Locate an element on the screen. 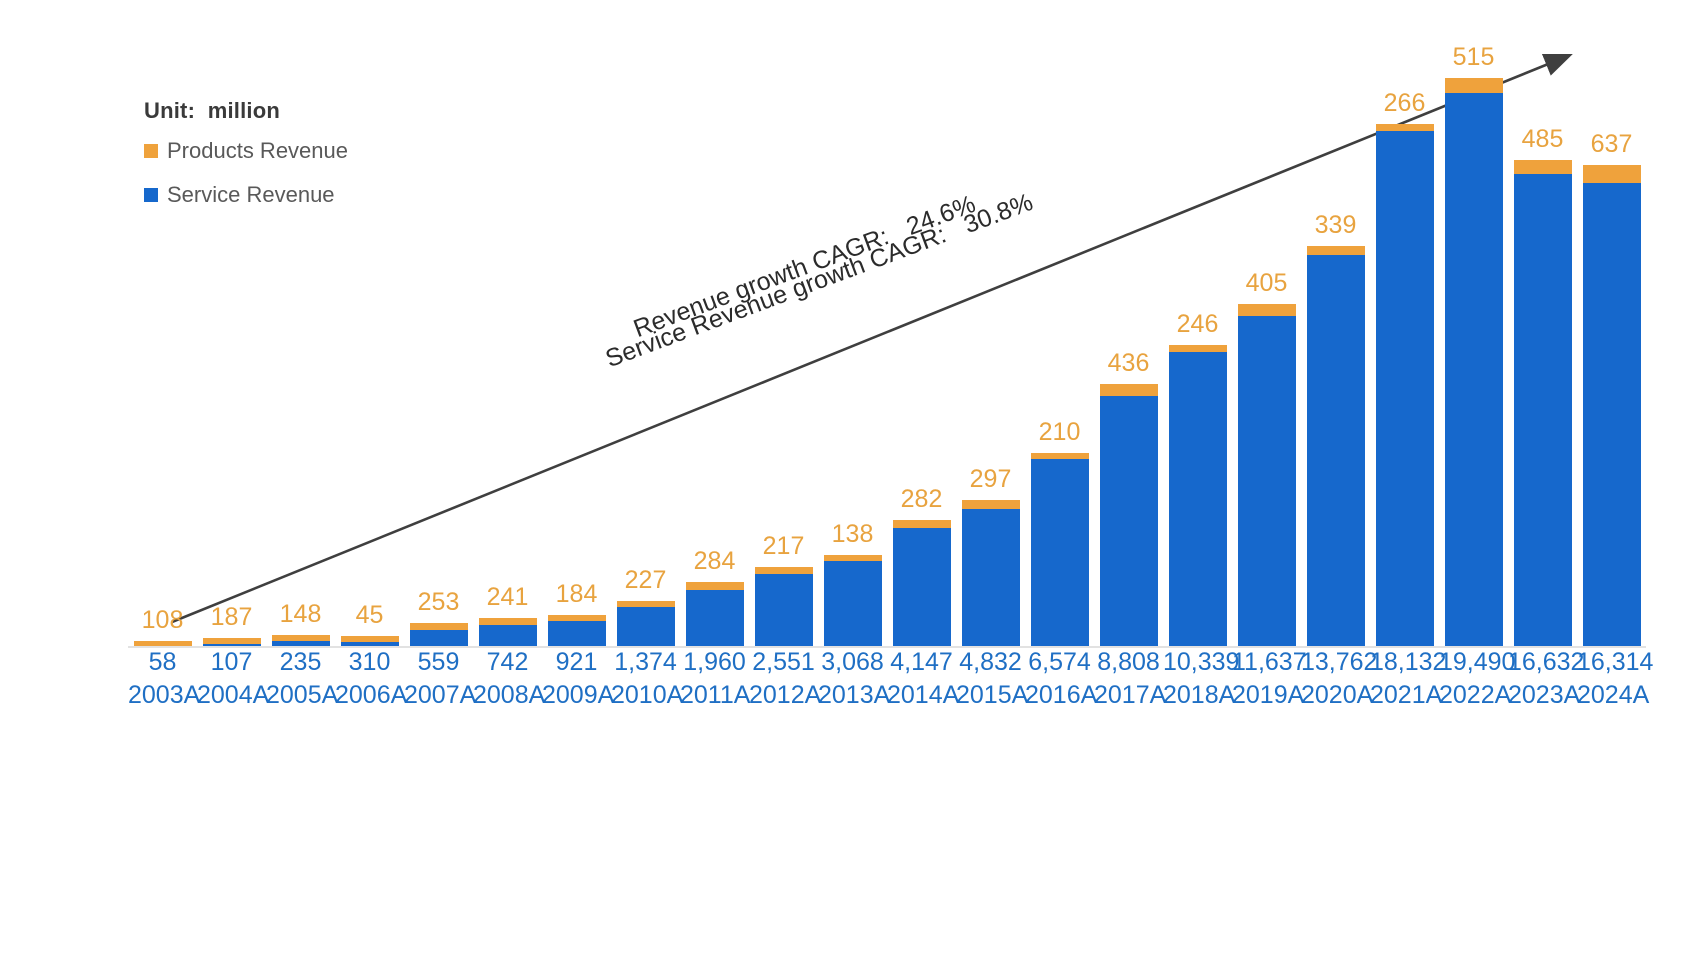 The width and height of the screenshot is (1701, 965). bar-column: 339 is located at coordinates (1335, 428).